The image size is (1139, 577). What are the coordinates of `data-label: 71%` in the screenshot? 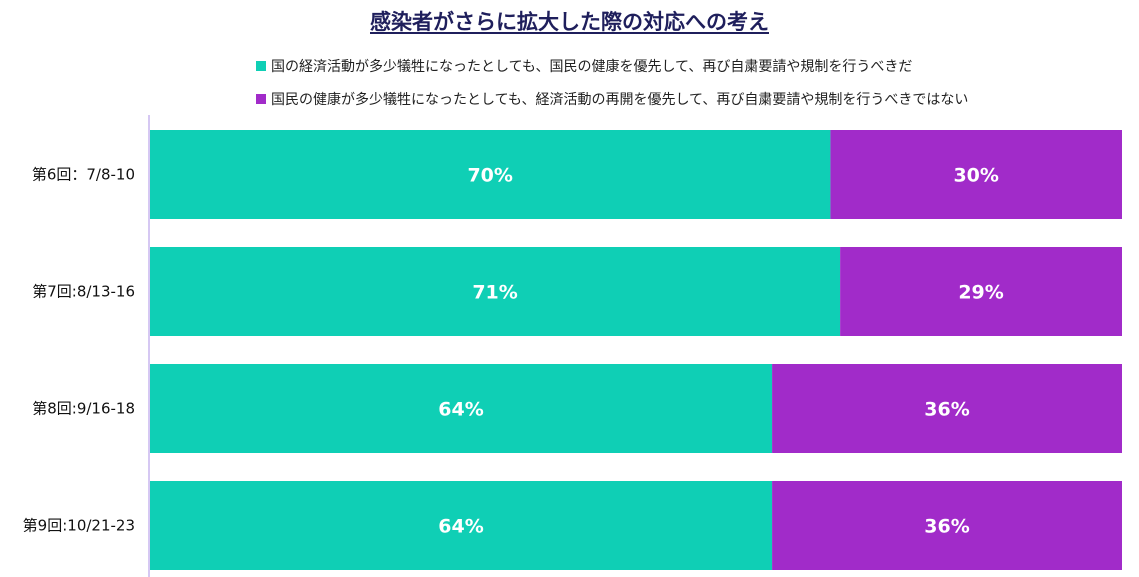 It's located at (494, 293).